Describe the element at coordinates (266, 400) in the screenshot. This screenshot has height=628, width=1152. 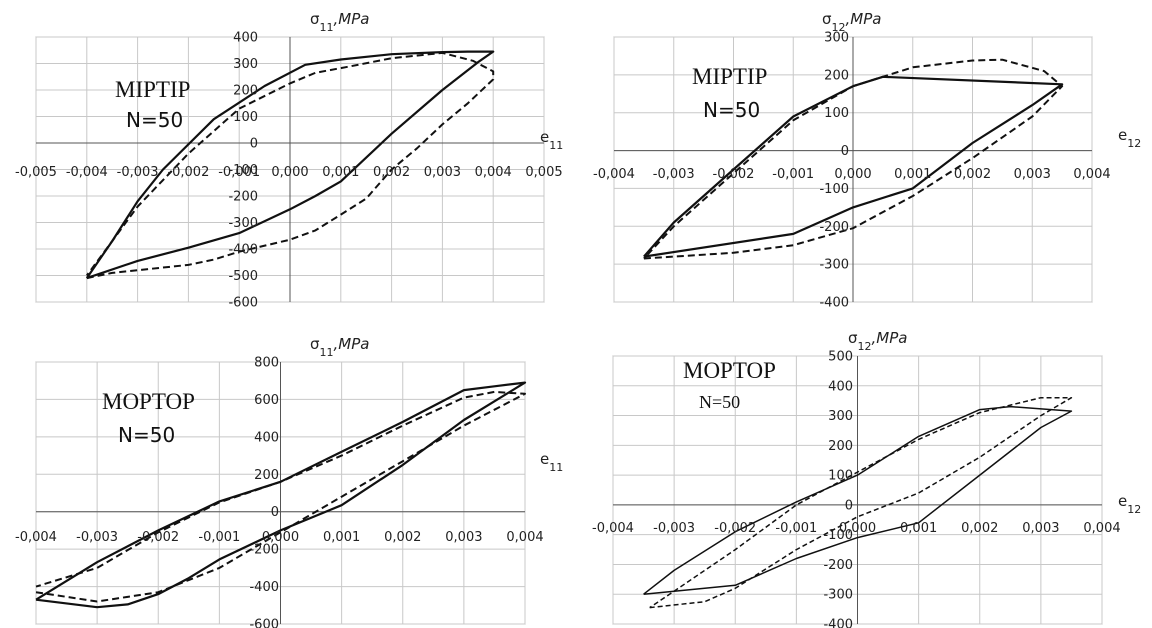
I see `y-tick-label: 600` at that location.